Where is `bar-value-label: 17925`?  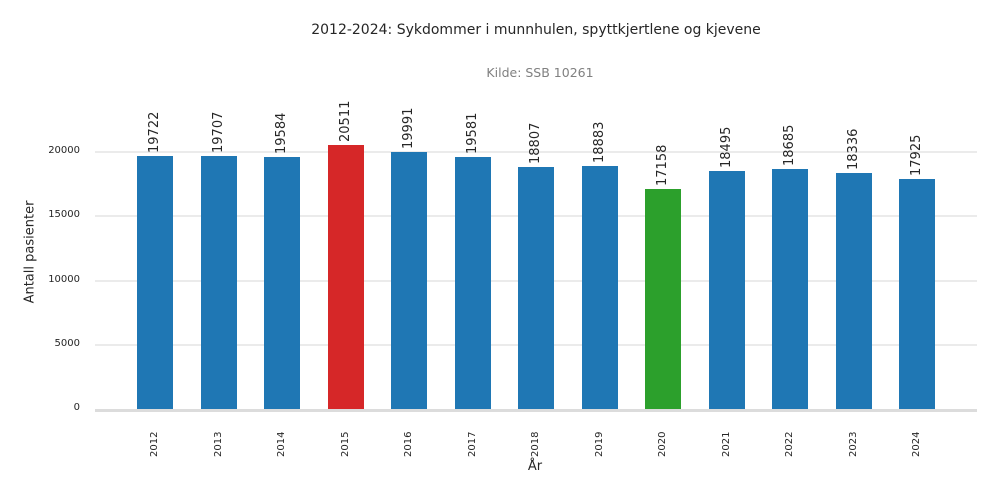 bar-value-label: 17925 is located at coordinates (916, 155).